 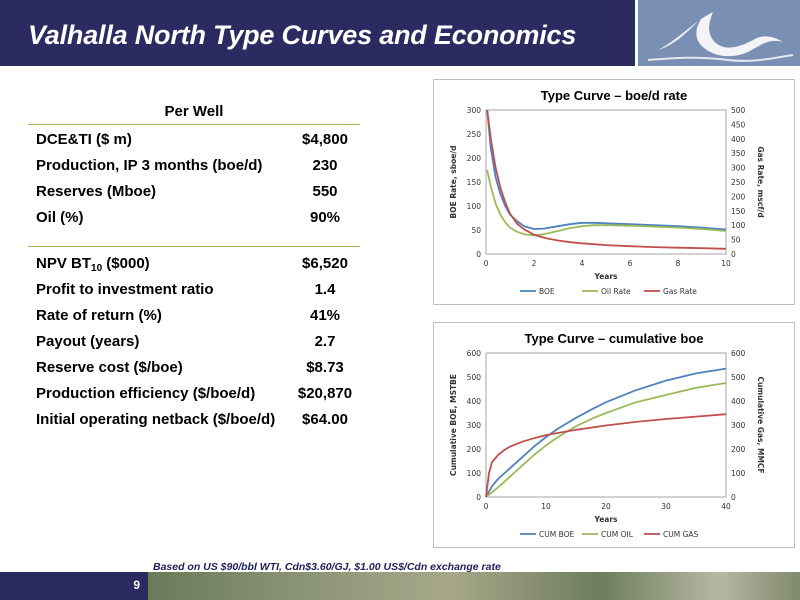 I want to click on y2-tick-label: 250, so click(x=738, y=182).